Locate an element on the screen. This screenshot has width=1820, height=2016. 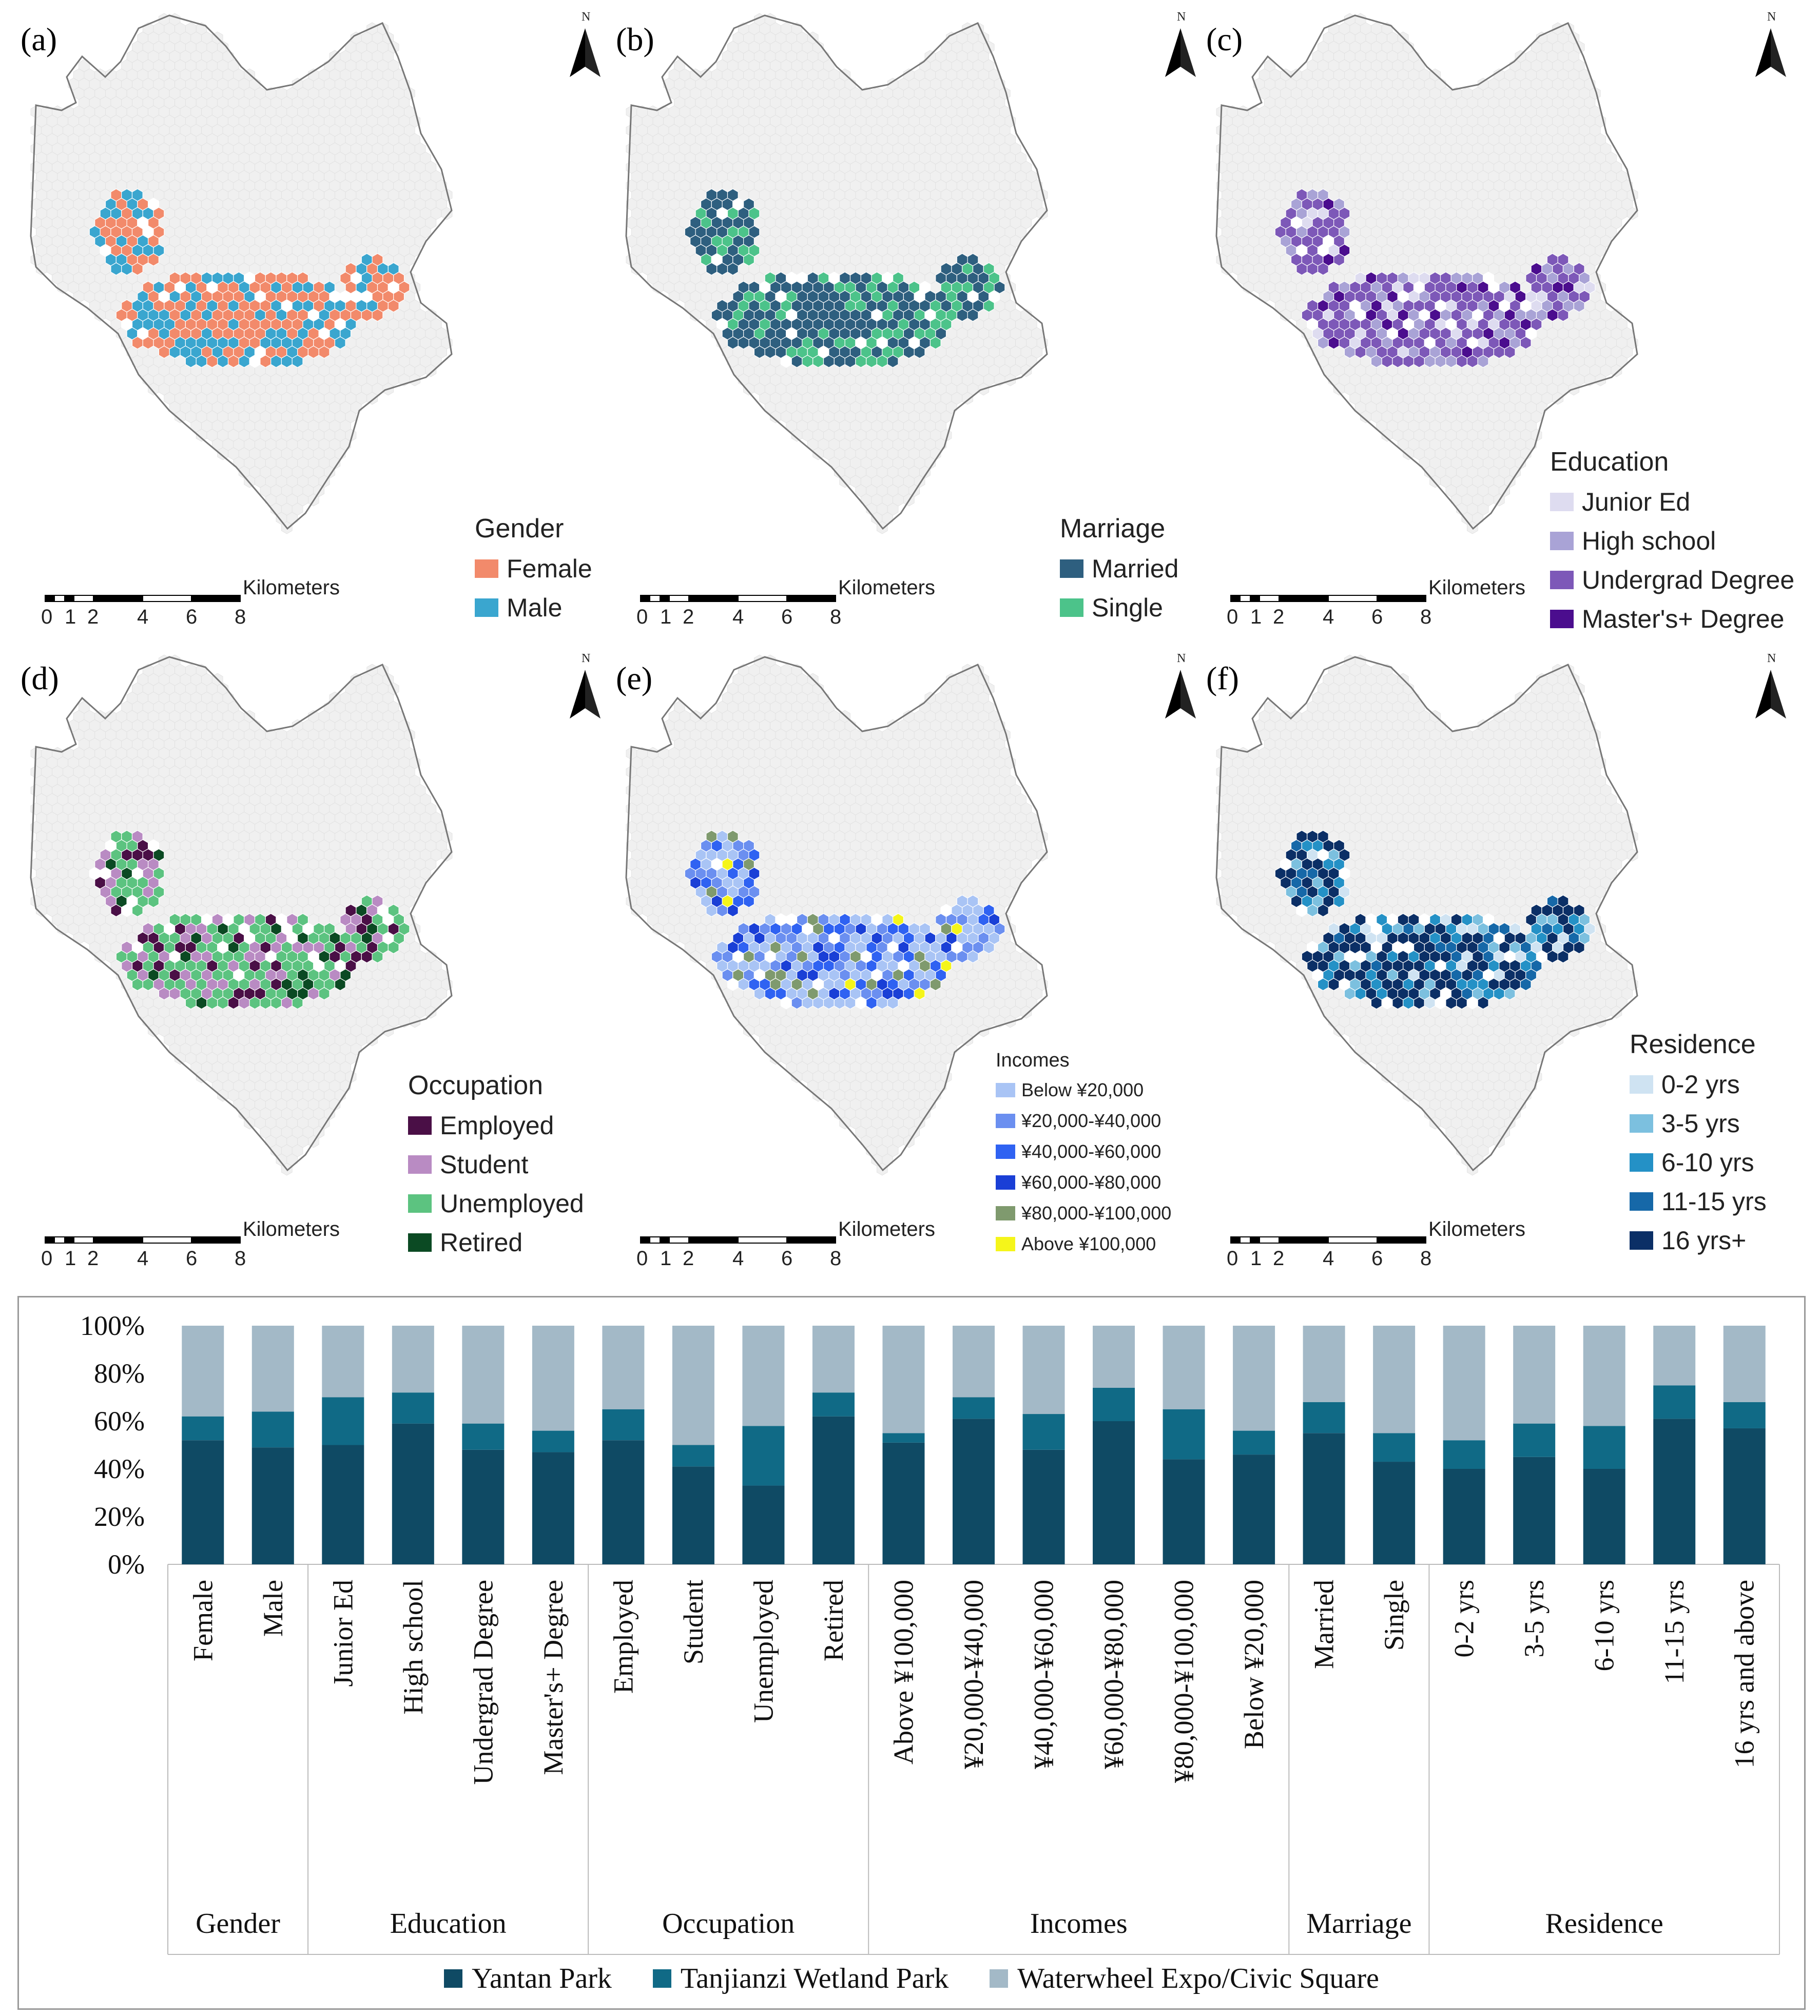
scale-tick-label: 0 is located at coordinates (47, 617).